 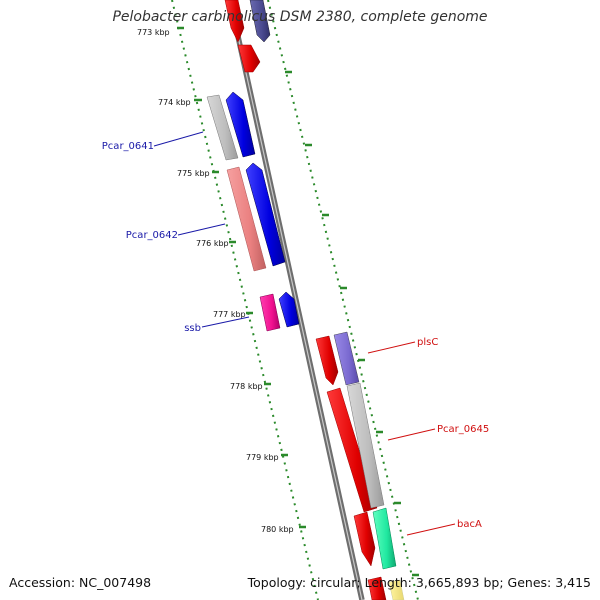 I want to click on tick-label-777: 777 kbp, so click(x=229, y=314).